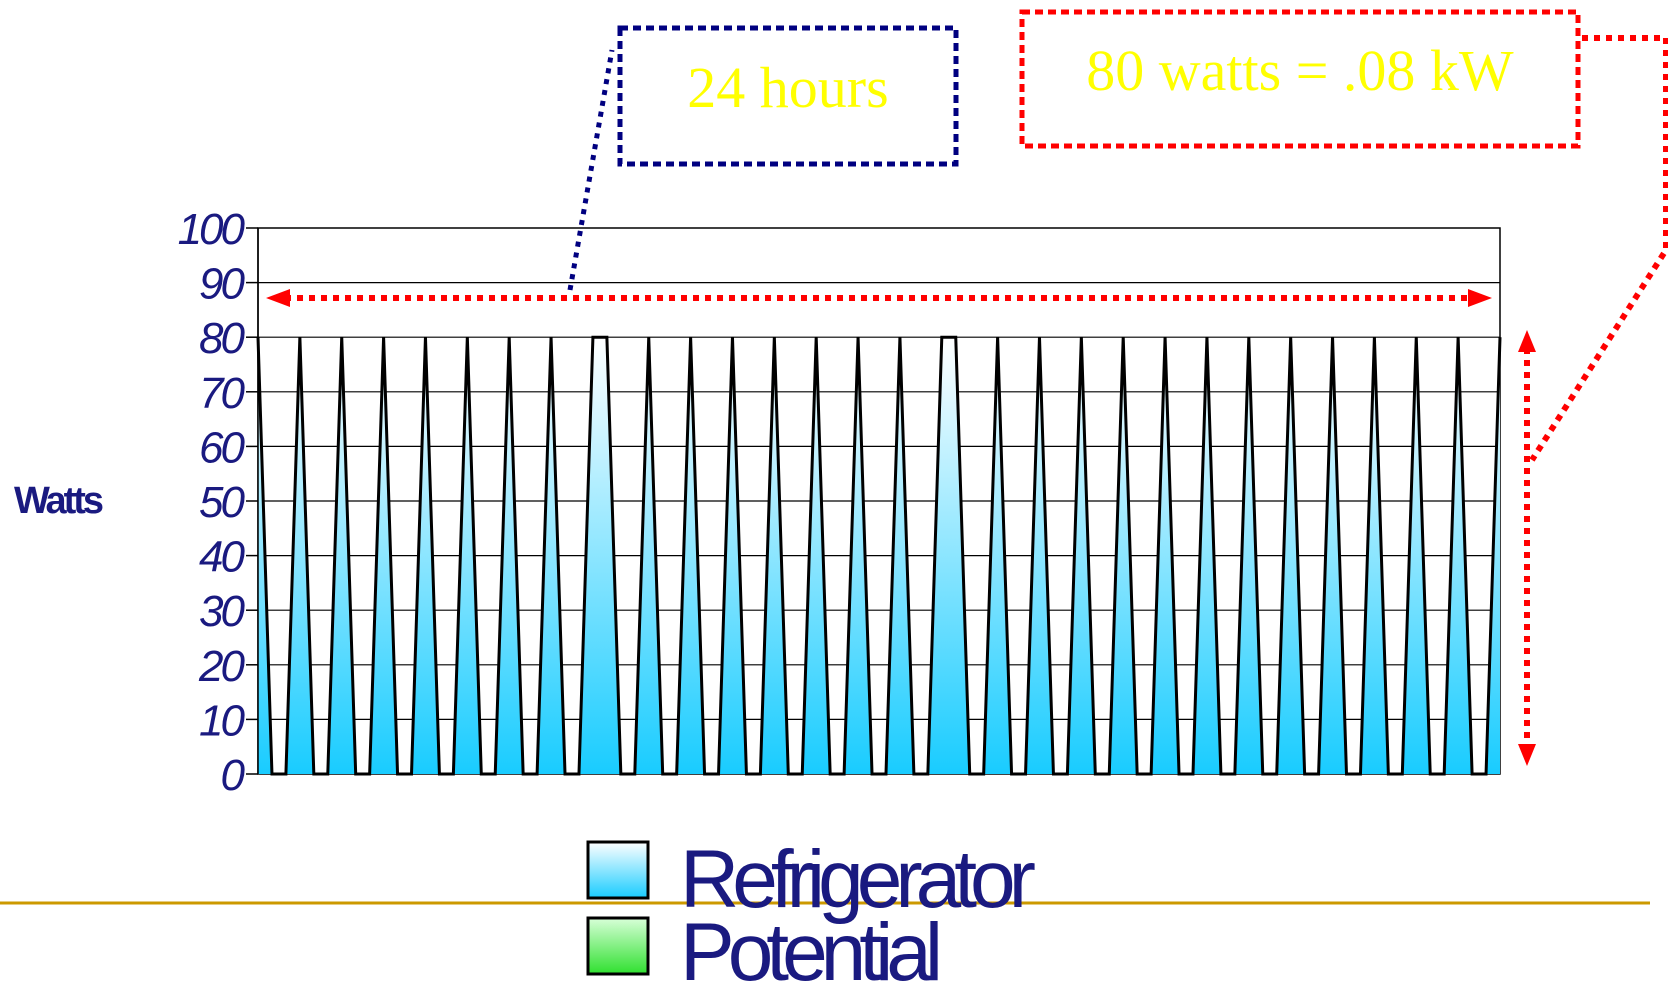 This screenshot has width=1668, height=985. I want to click on y-tick-label: 100, so click(212, 229).